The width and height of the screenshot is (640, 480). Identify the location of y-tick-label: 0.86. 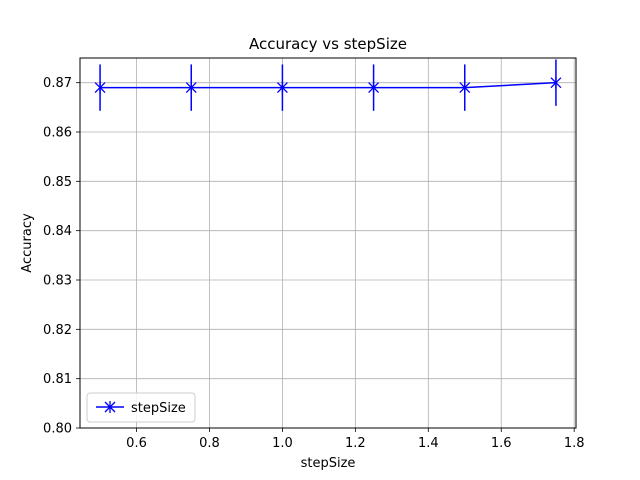
(57, 133).